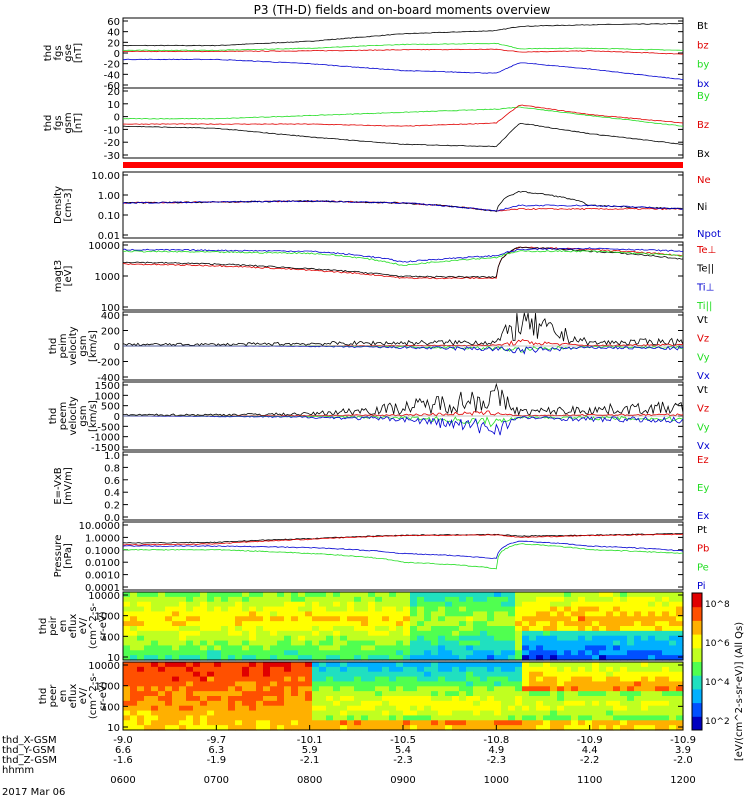 This screenshot has width=750, height=800. I want to click on y-label-line: sr-eV), so click(103, 625).